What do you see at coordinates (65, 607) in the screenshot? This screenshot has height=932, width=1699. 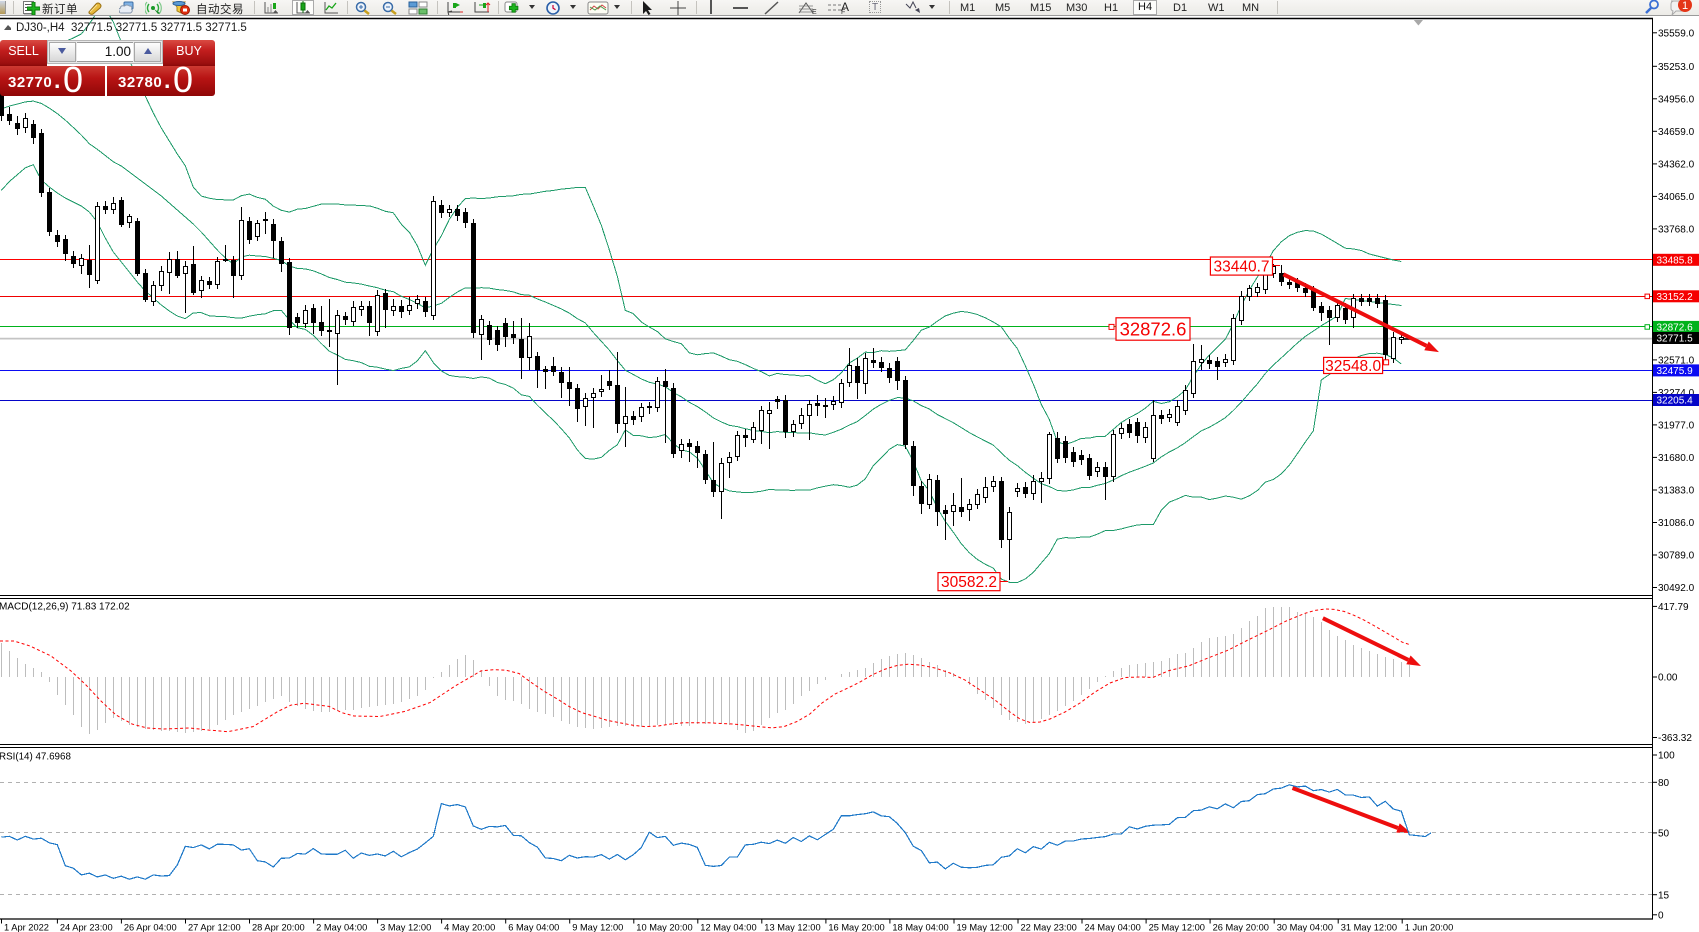 I see `svg-text: MACD(12,26,9) 71.83 172.02` at bounding box center [65, 607].